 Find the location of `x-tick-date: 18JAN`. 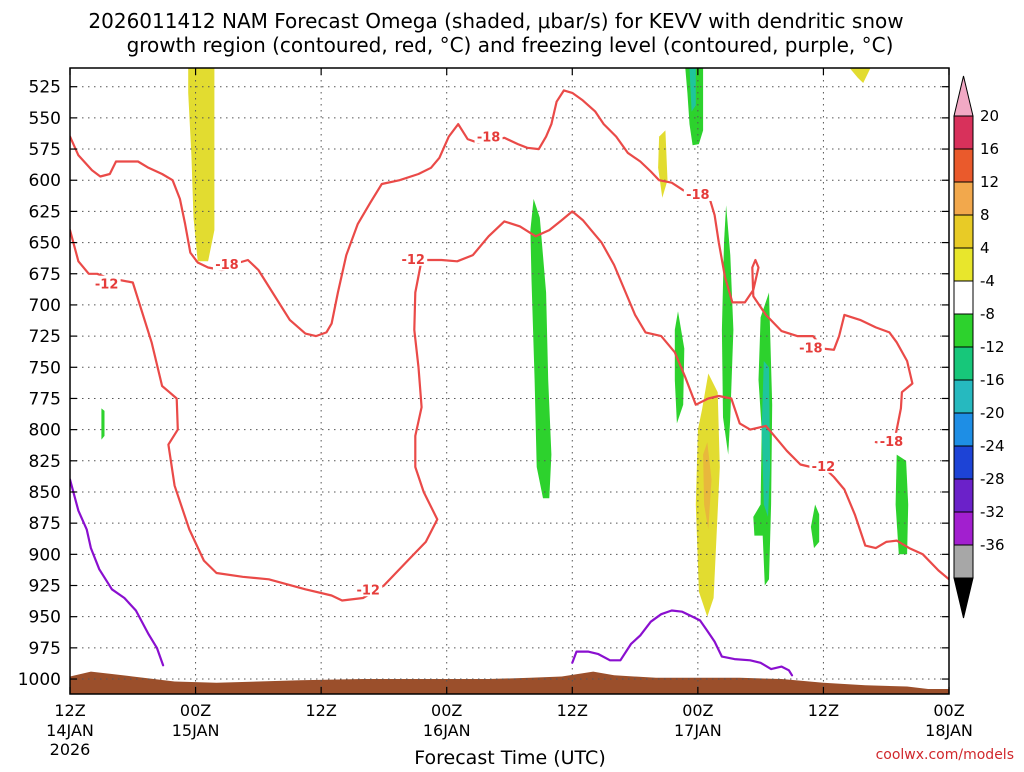

x-tick-date: 18JAN is located at coordinates (949, 730).